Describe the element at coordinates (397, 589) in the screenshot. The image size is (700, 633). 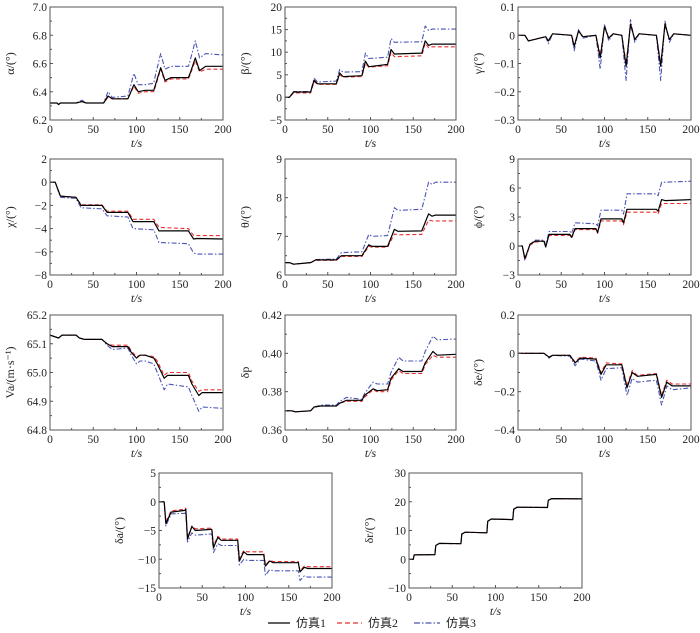
I see `y-tick-label: −10` at that location.